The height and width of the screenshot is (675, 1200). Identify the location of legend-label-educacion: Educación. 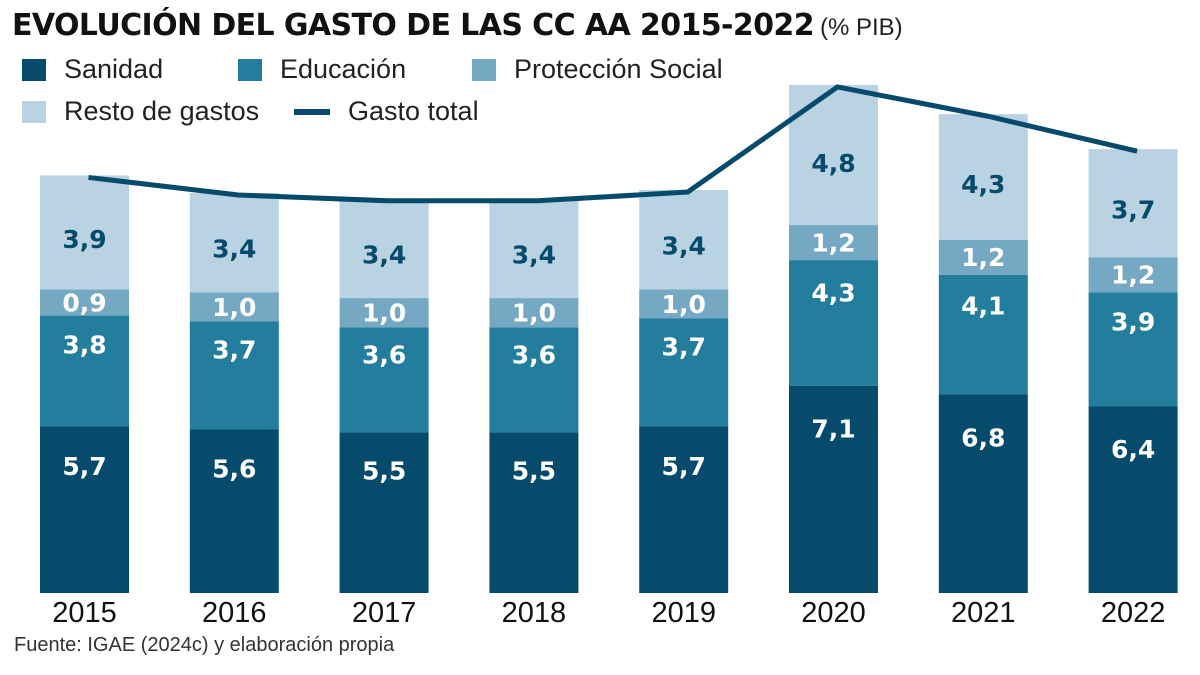
(343, 69).